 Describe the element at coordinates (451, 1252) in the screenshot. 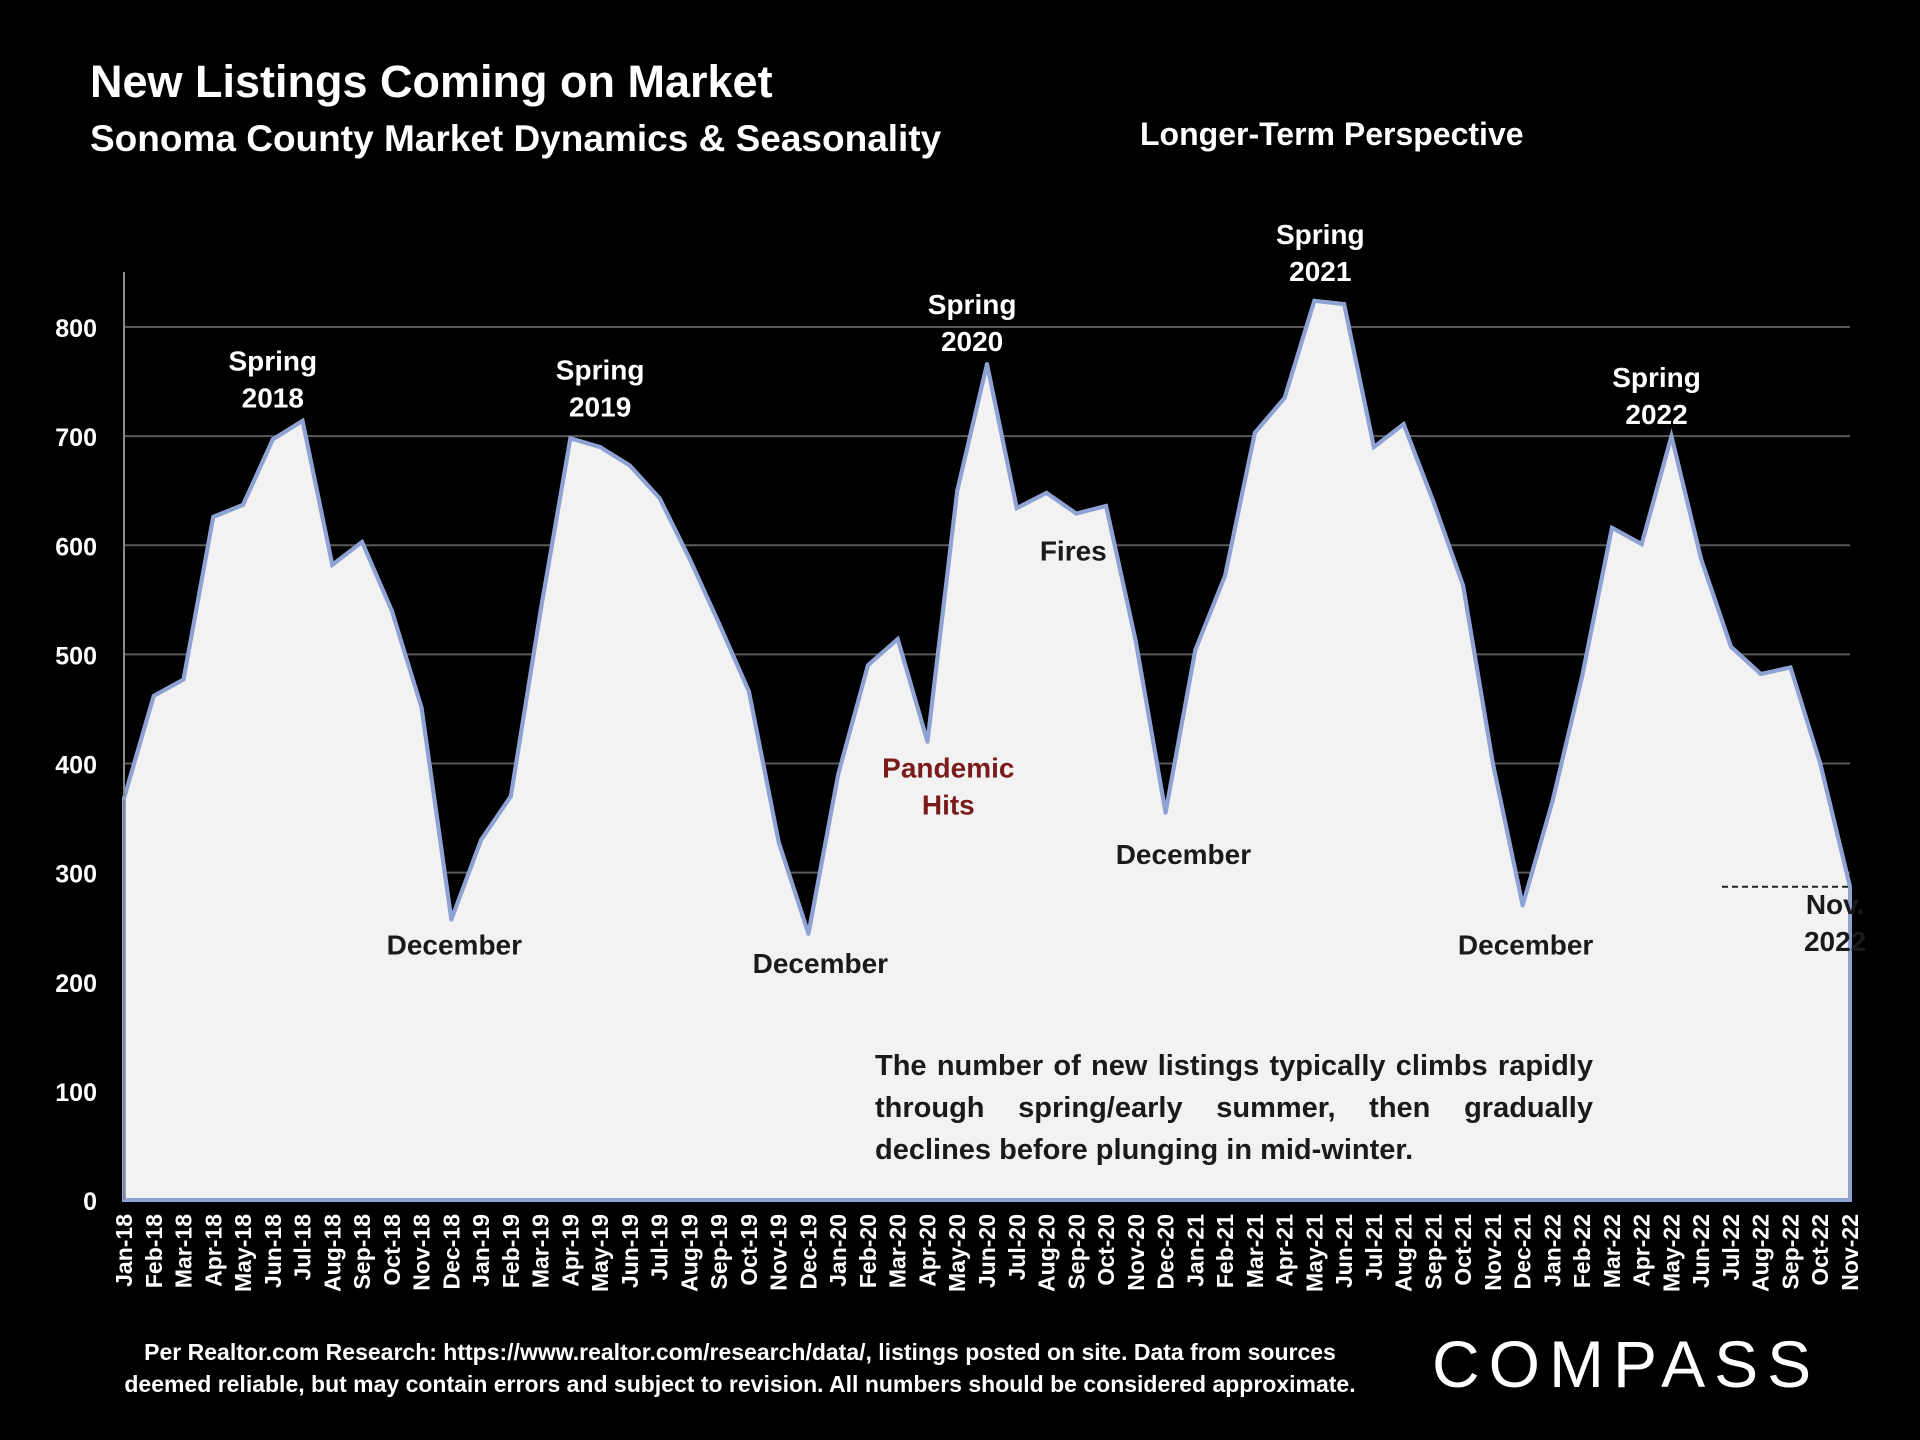

I see `x-tick-label: Dec-18` at that location.